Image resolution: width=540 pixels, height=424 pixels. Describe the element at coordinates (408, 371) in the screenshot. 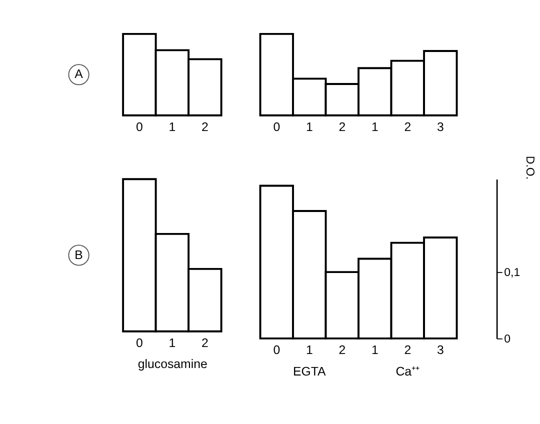

I see `text: Ca⁺⁺` at that location.